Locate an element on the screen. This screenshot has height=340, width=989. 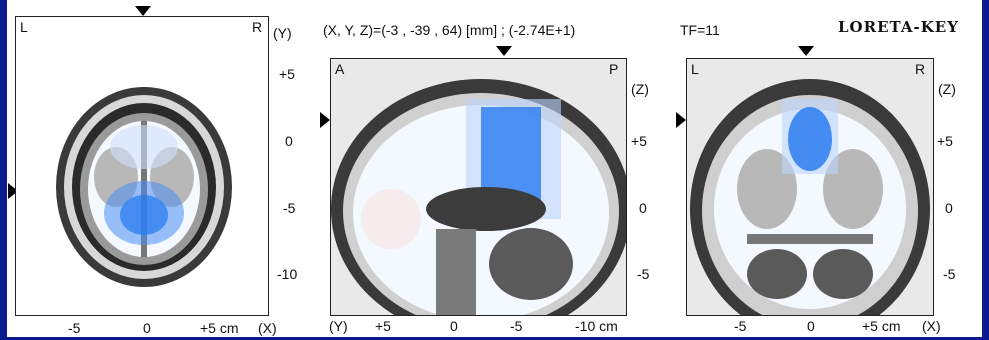
coronal-z-cursor-marker is located at coordinates (681, 120).